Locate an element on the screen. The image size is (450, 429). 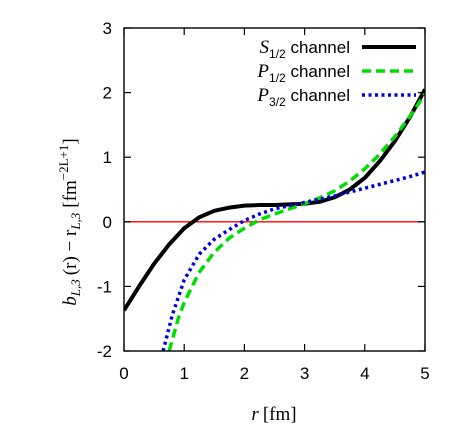
x-tick-label: 0 is located at coordinates (123, 373).